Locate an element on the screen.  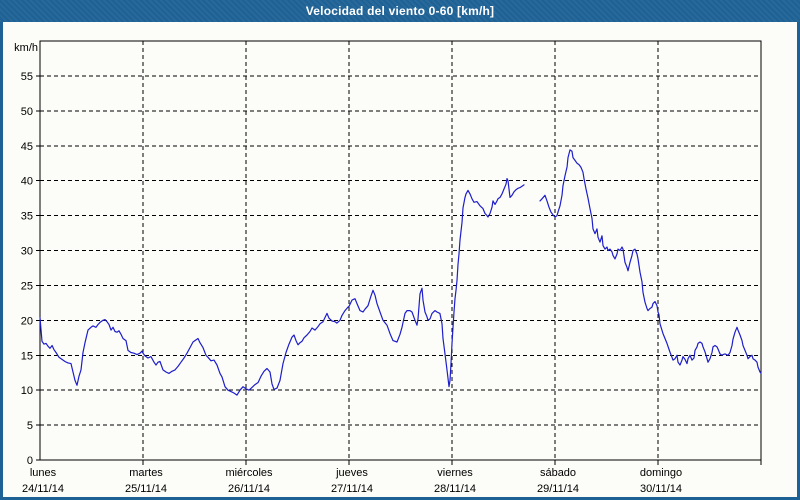
x-axis-day-label: lunes is located at coordinates (43, 473).